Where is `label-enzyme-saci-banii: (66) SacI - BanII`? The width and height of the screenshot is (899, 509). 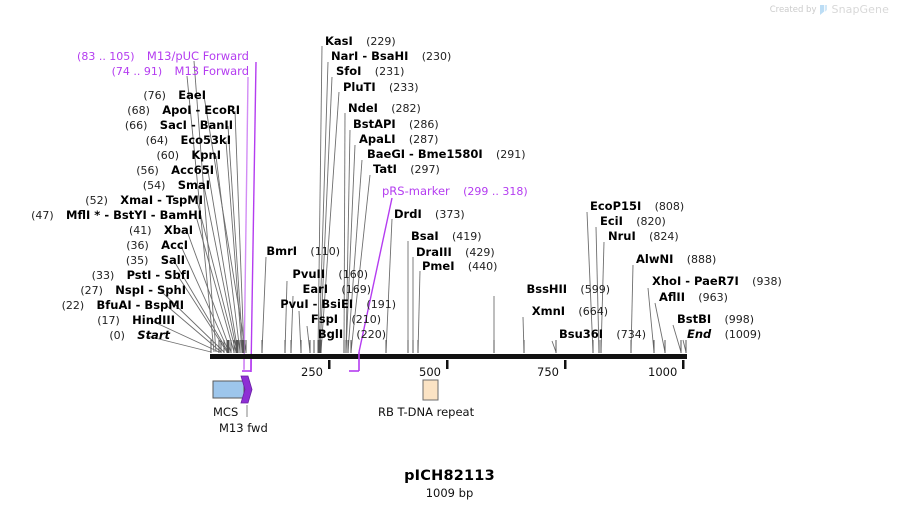
label-enzyme-saci-banii: (66) SacI - BanII is located at coordinates (116, 126).